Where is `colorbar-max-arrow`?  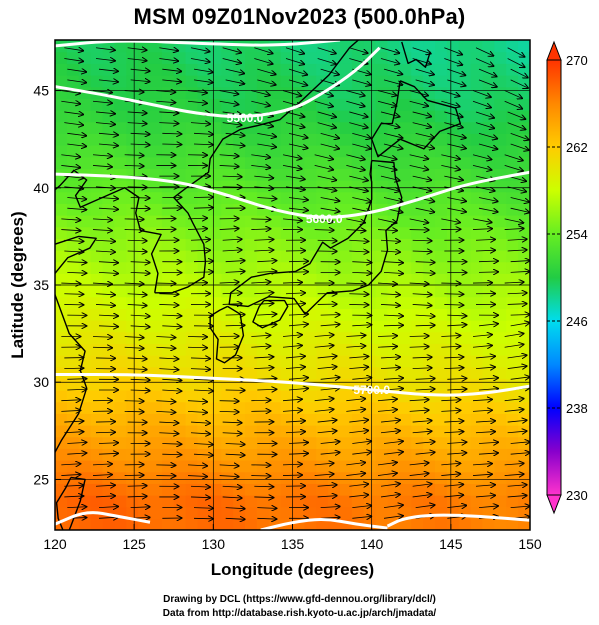 colorbar-max-arrow is located at coordinates (554, 50).